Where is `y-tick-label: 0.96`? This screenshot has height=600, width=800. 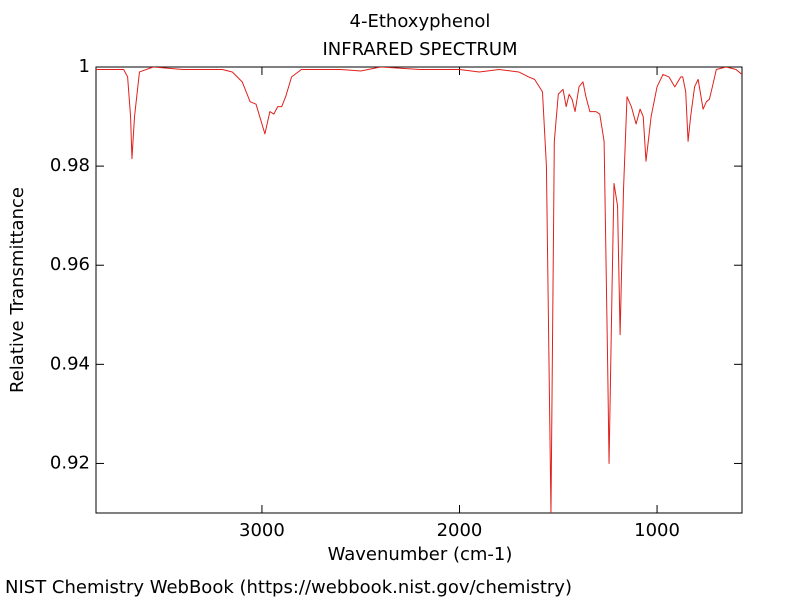
y-tick-label: 0.96 is located at coordinates (70, 264).